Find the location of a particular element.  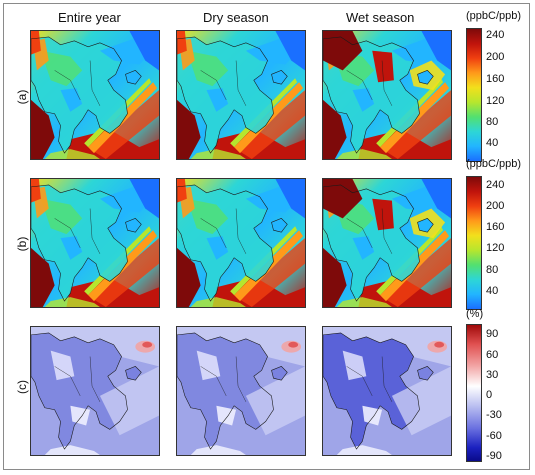

column-title-dry-season: Dry season is located at coordinates (236, 17).